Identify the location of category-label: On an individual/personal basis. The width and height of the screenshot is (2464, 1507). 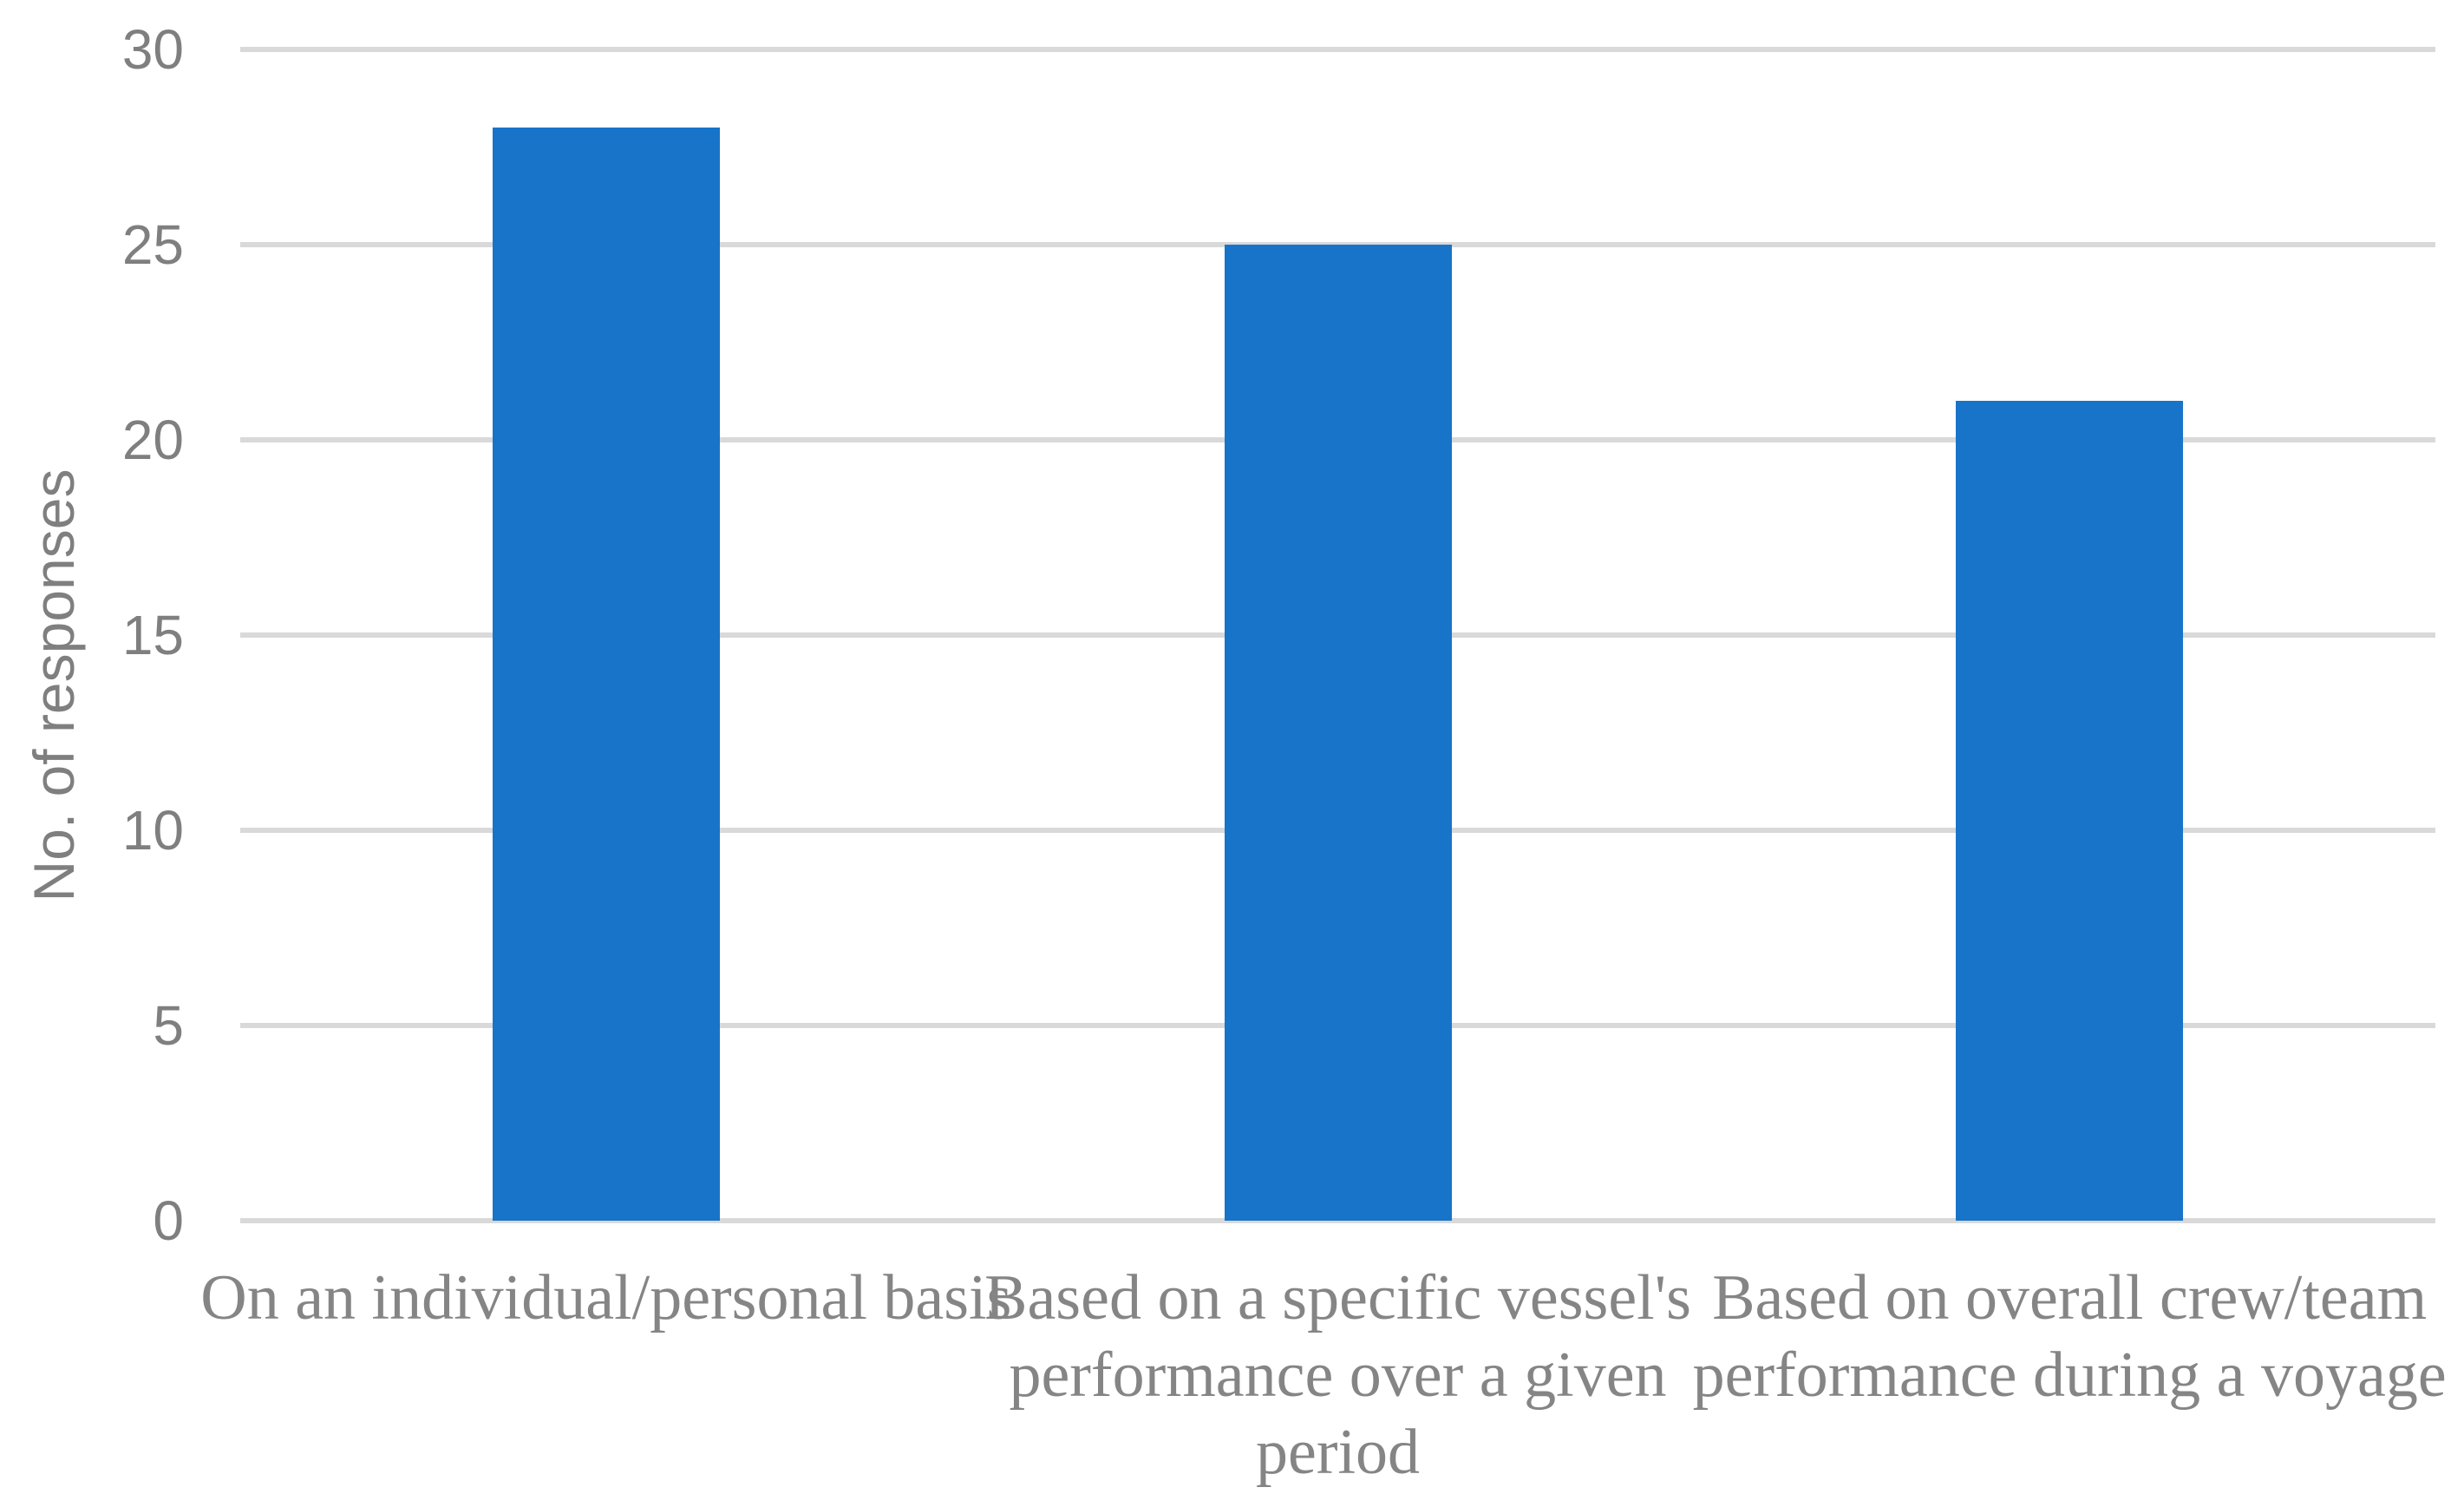
(606, 1297).